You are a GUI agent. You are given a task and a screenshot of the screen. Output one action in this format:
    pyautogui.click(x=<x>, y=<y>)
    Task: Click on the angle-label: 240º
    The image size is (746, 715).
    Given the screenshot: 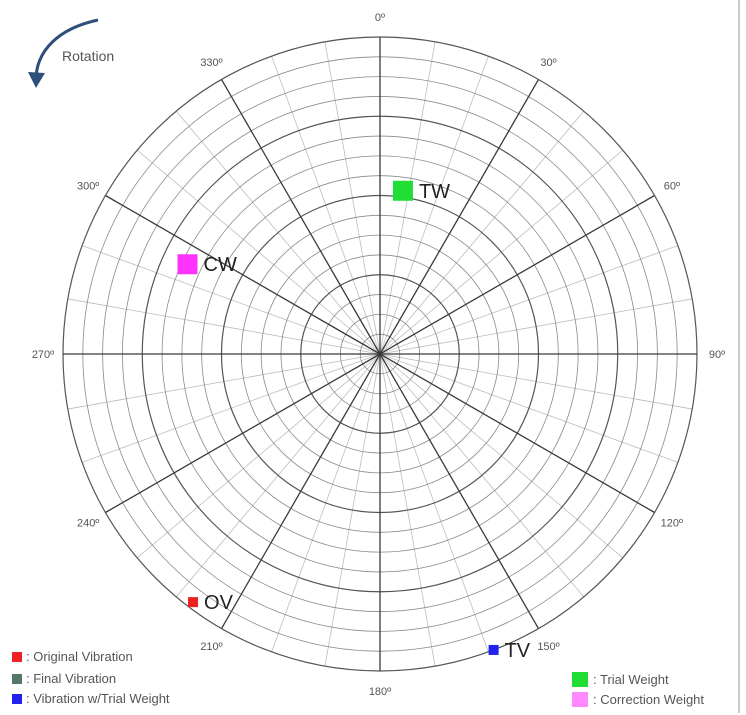 What is the action you would take?
    pyautogui.click(x=88, y=524)
    